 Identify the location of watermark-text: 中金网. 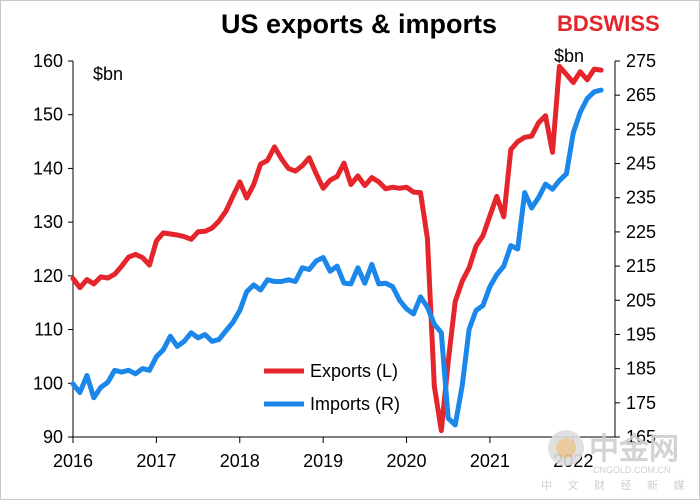
(634, 449).